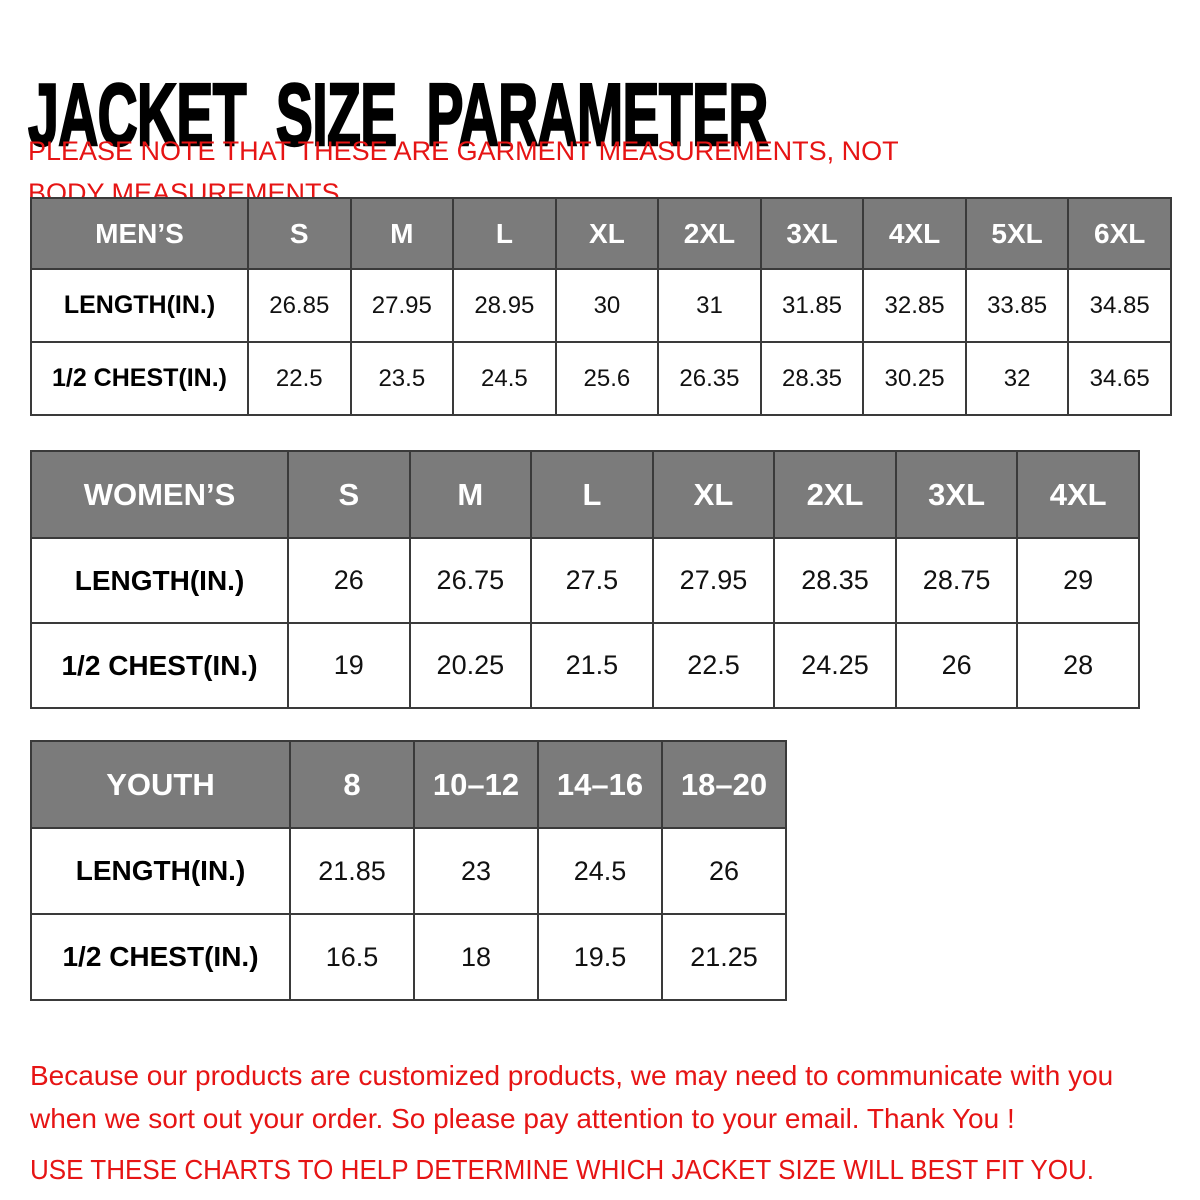 This screenshot has width=1200, height=1200. What do you see at coordinates (476, 784) in the screenshot?
I see `size-column-header: 10–12` at bounding box center [476, 784].